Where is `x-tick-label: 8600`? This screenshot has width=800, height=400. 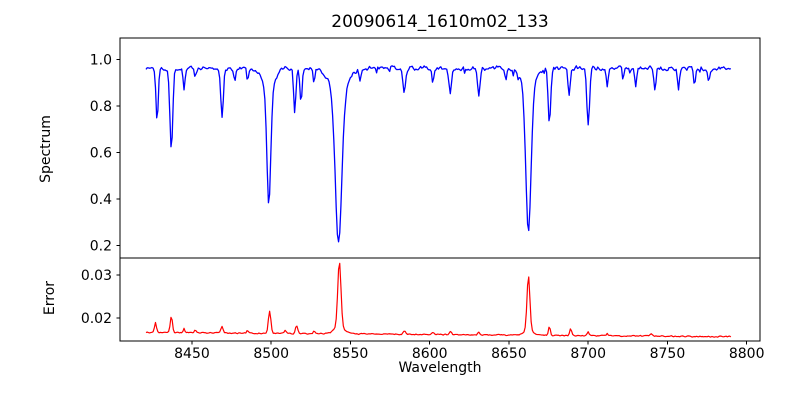 x-tick-label: 8600 is located at coordinates (430, 354).